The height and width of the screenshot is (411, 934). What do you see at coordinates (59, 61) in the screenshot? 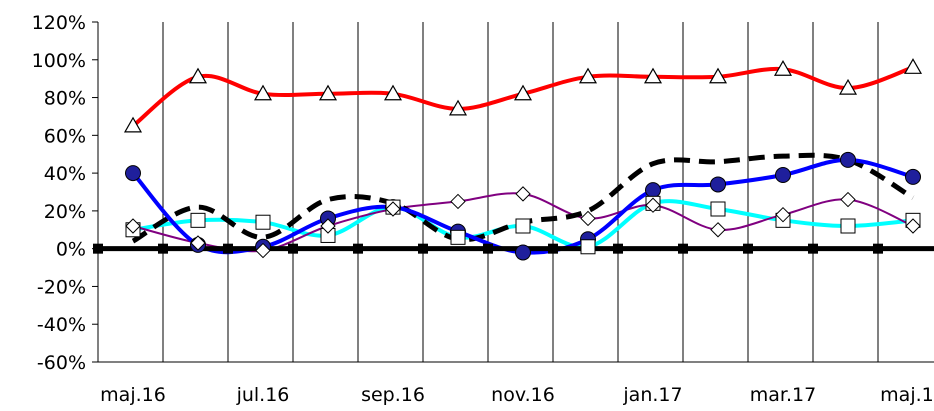
I see `y-tick-label: 100%` at bounding box center [59, 61].